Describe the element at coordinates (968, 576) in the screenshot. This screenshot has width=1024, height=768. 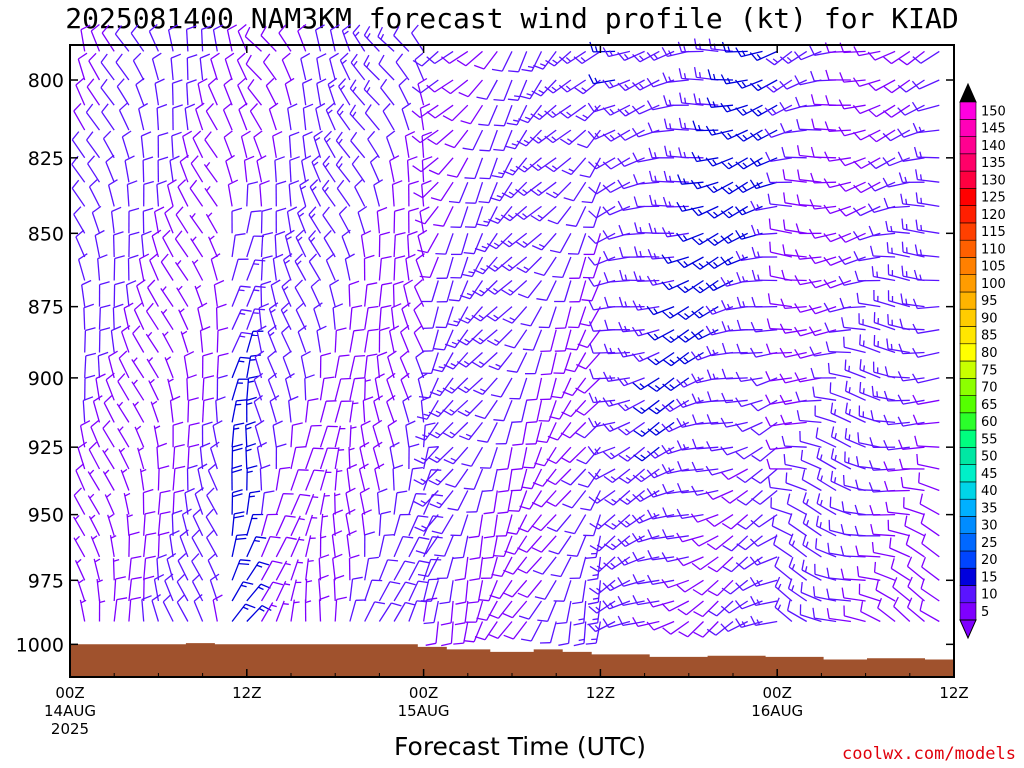
I see `colorbar-swatch` at that location.